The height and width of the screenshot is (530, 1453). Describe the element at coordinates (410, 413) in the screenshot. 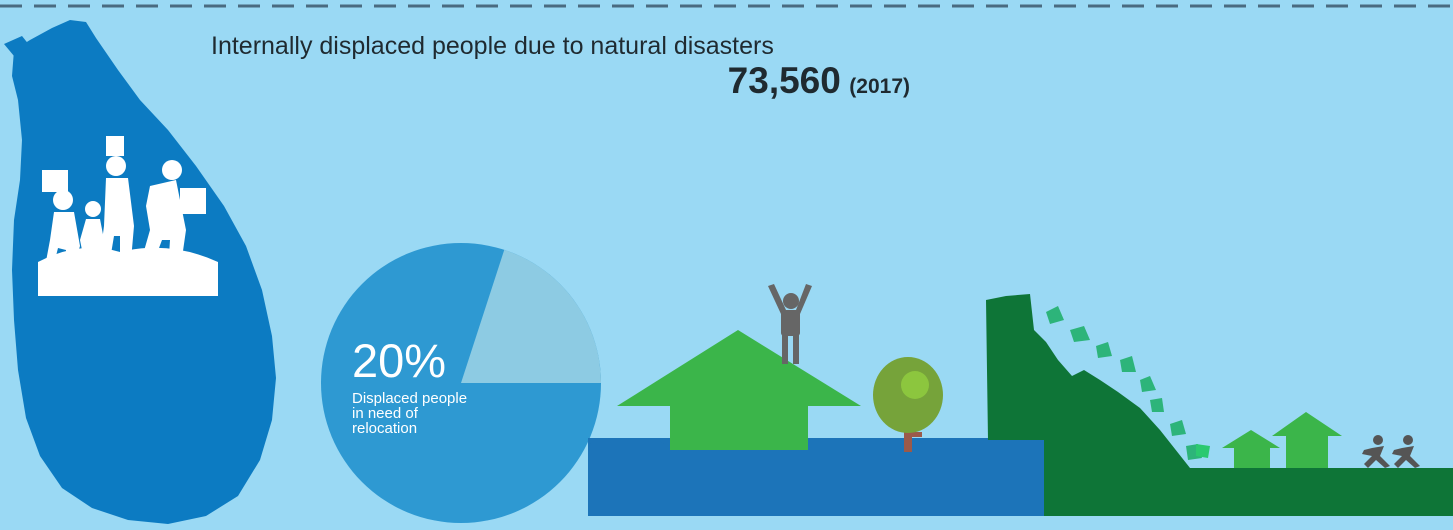

I see `pie-caption: Displaced people in need of relocation` at that location.